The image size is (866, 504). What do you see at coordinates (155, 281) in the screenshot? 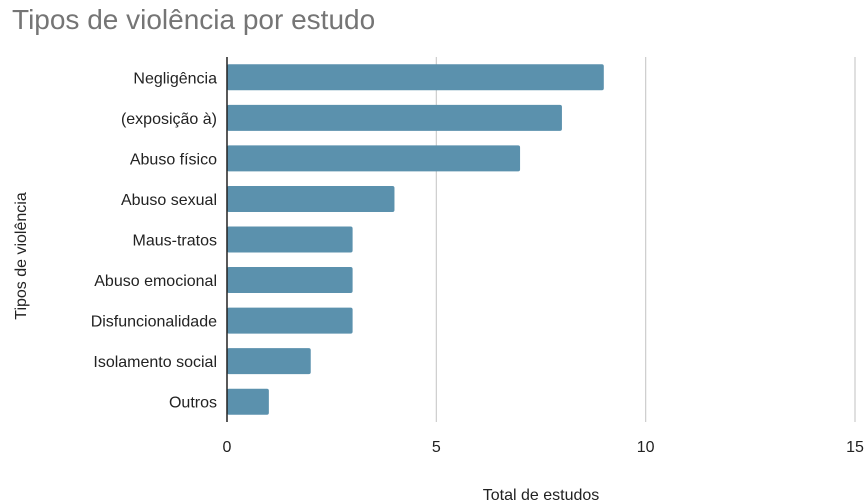
I see `category-label: Abuso emocional` at bounding box center [155, 281].